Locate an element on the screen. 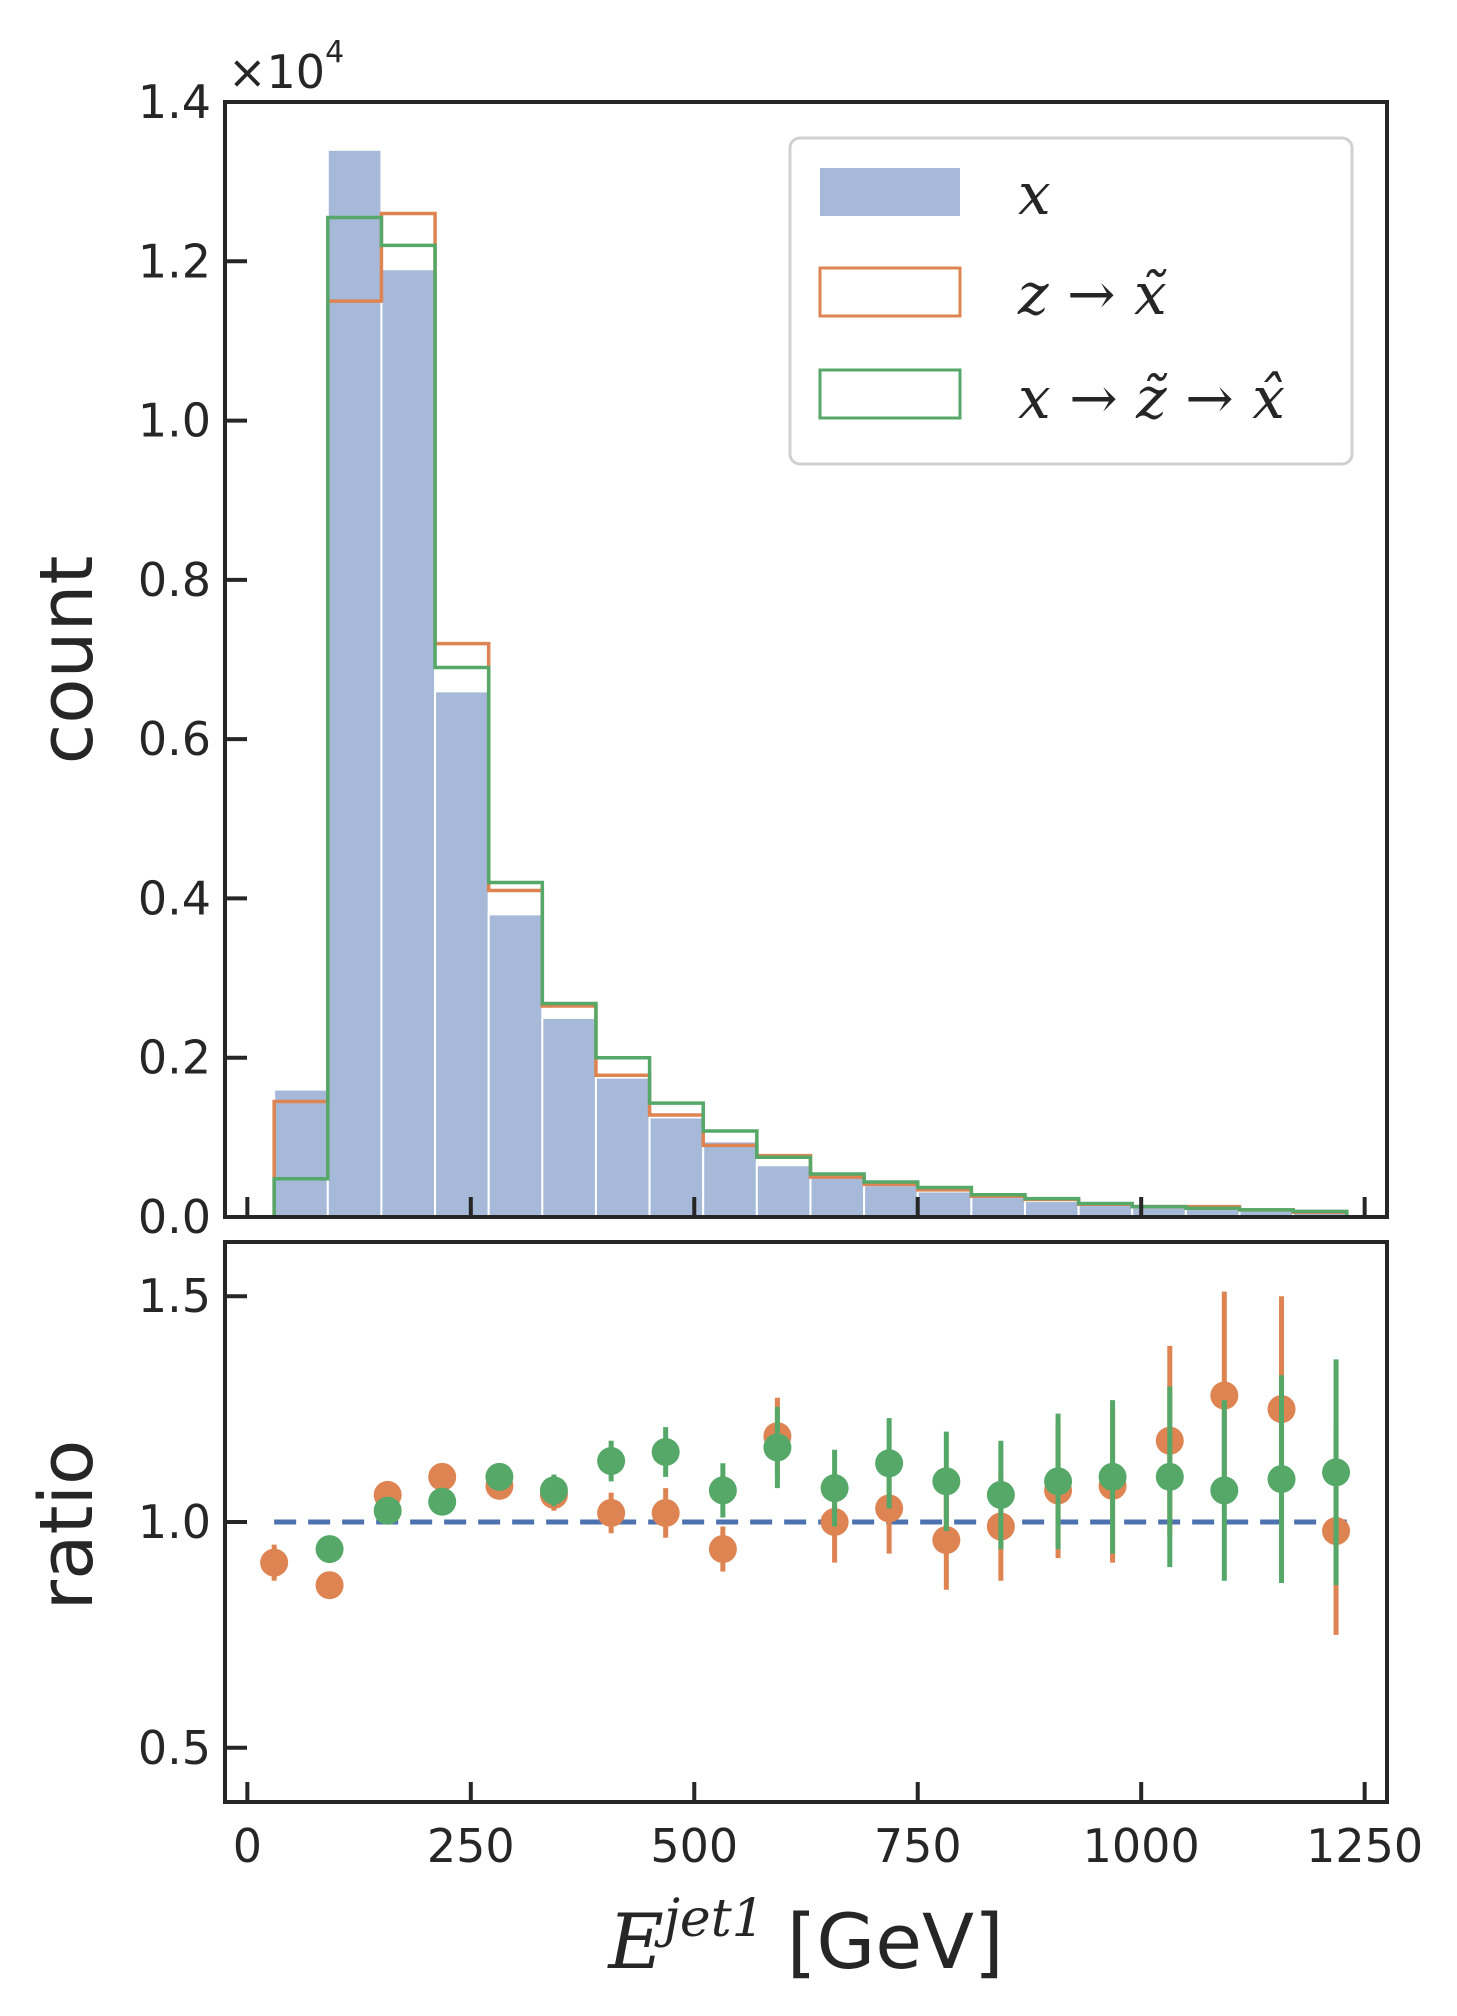 Image resolution: width=1457 pixels, height=2016 pixels. legend-swatch-z-to-xtilde is located at coordinates (890, 292).